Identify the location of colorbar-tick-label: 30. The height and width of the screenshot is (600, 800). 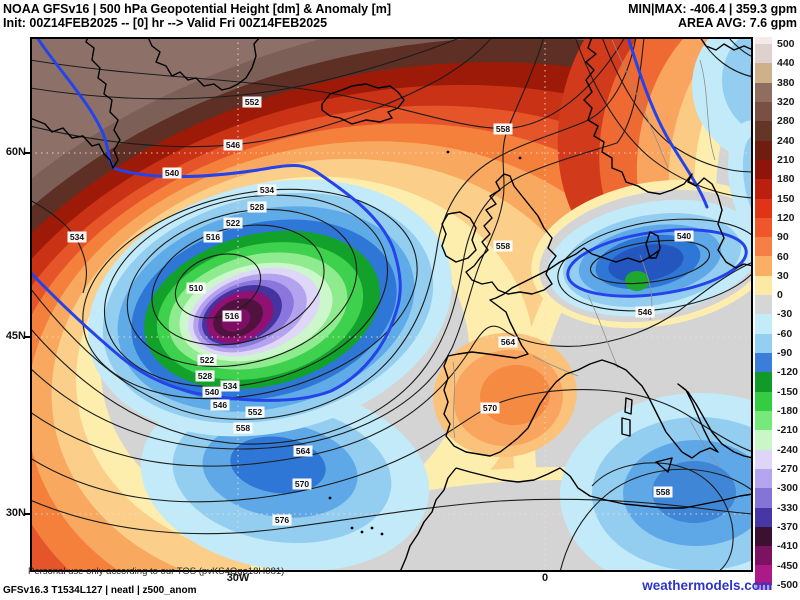
(783, 275).